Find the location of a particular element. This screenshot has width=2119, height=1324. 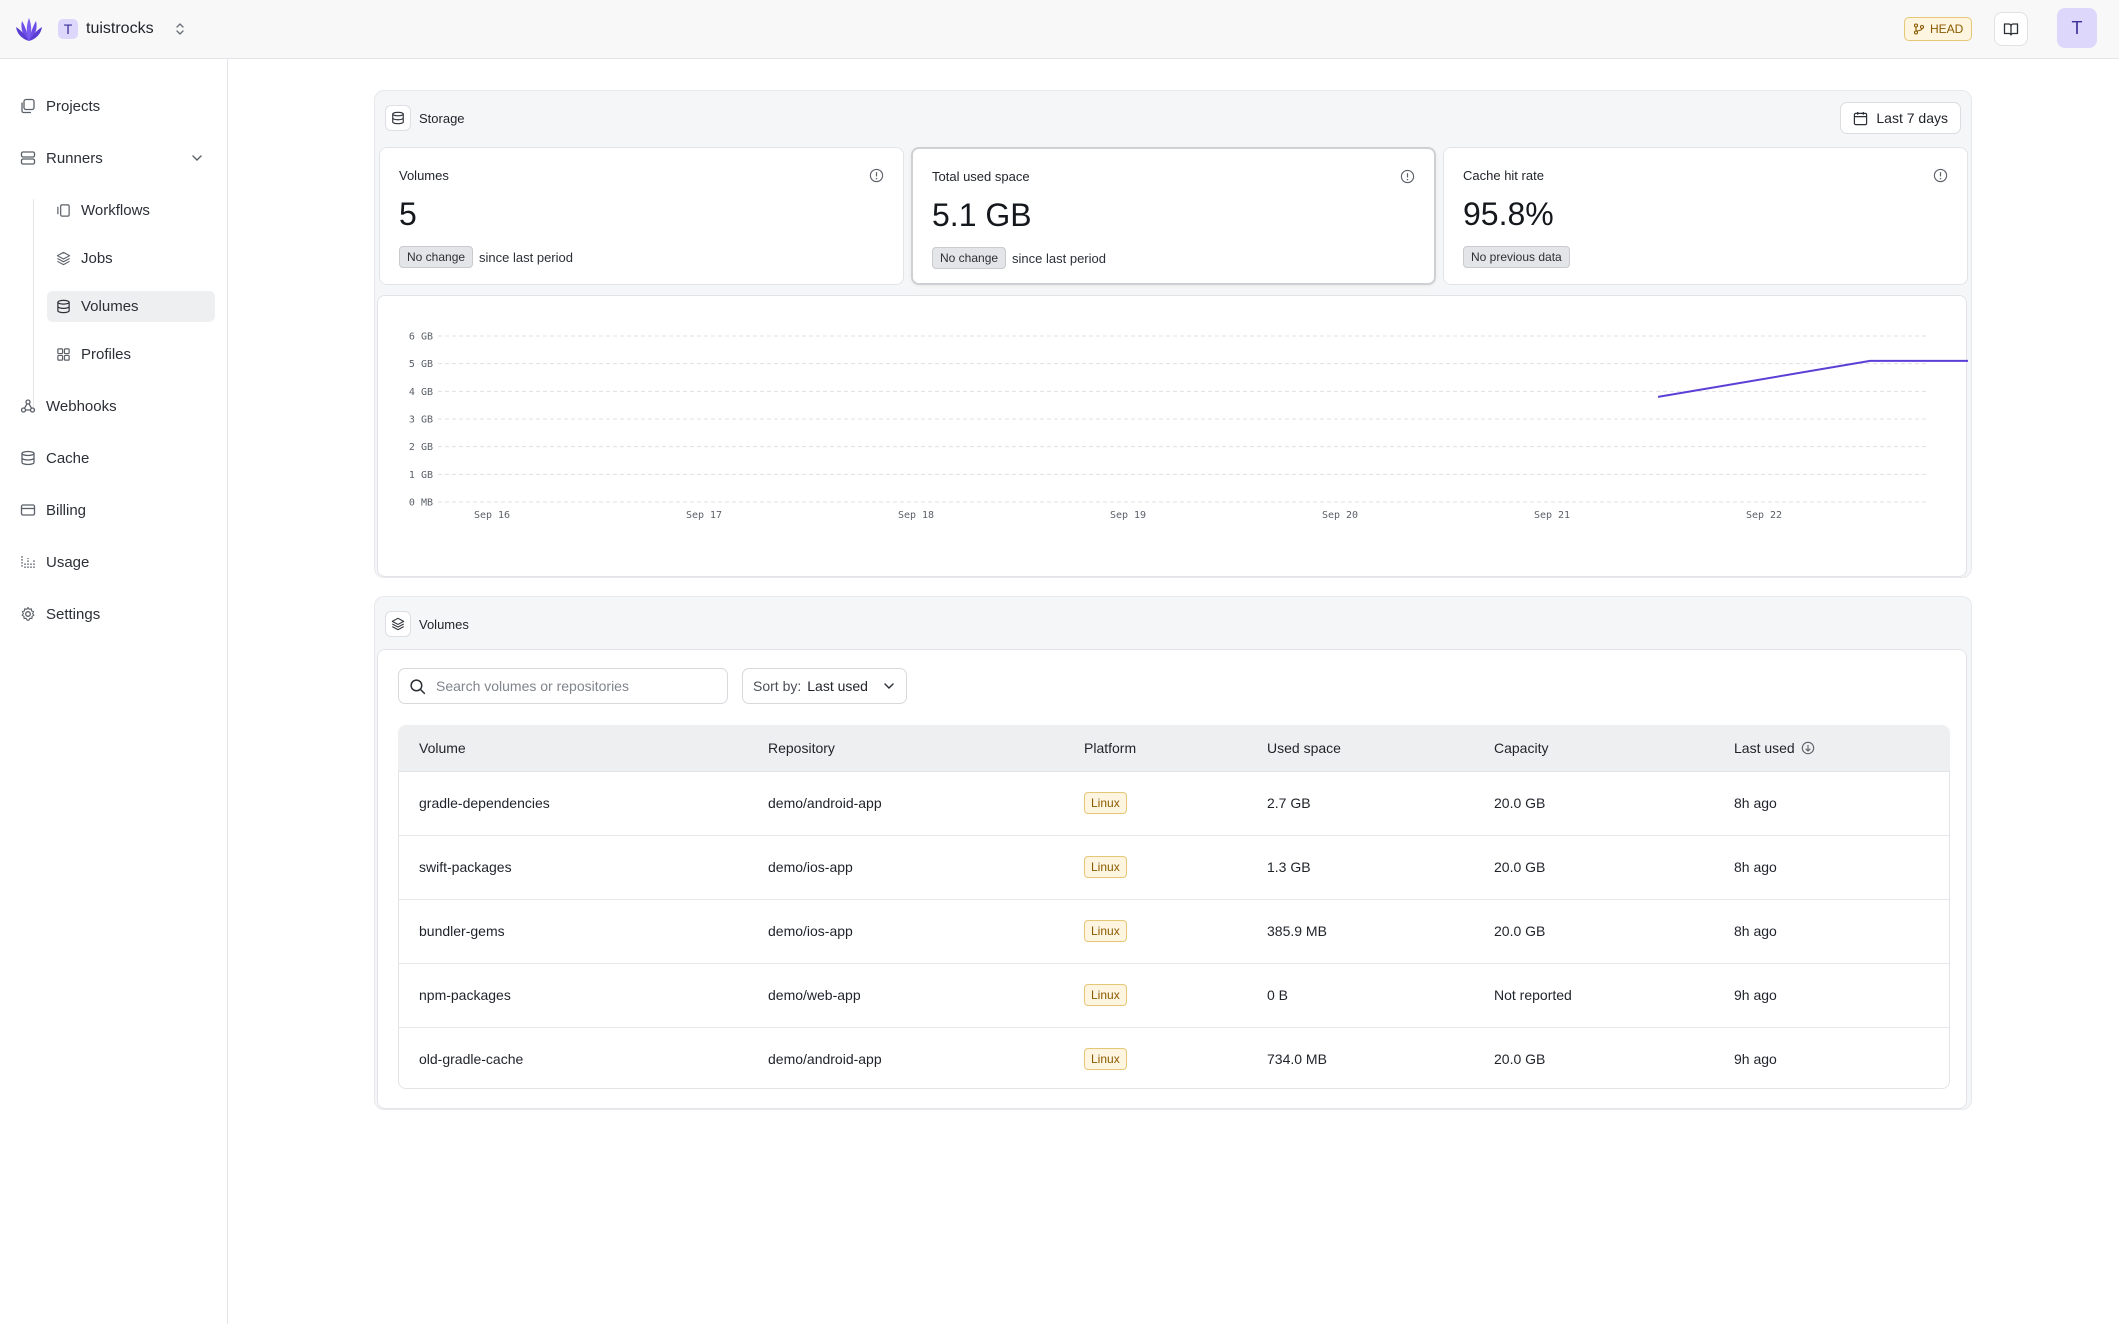

y-tick-label: 5 GB is located at coordinates (421, 364).